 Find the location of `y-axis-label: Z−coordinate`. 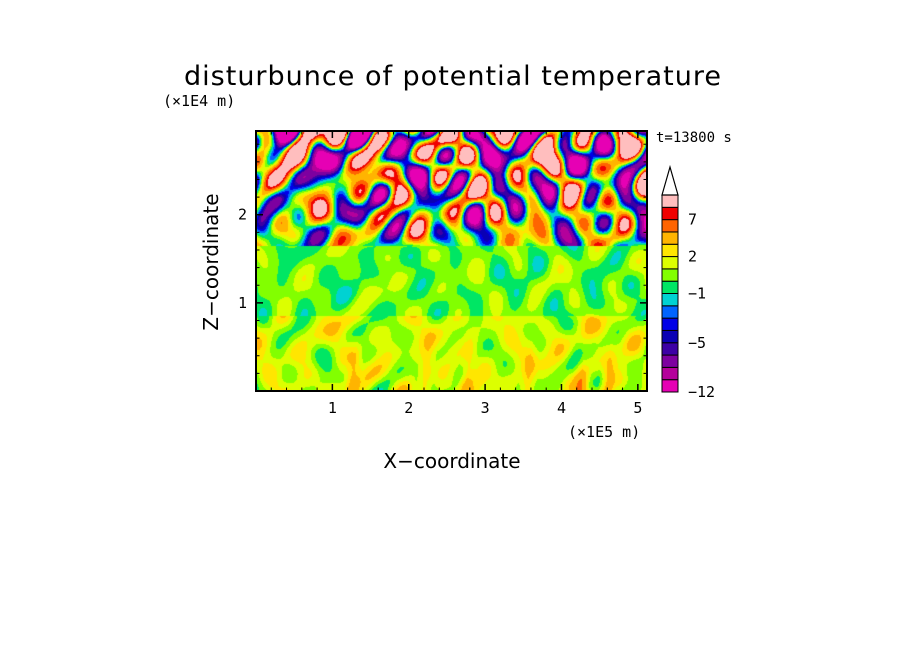

y-axis-label: Z−coordinate is located at coordinates (211, 261).